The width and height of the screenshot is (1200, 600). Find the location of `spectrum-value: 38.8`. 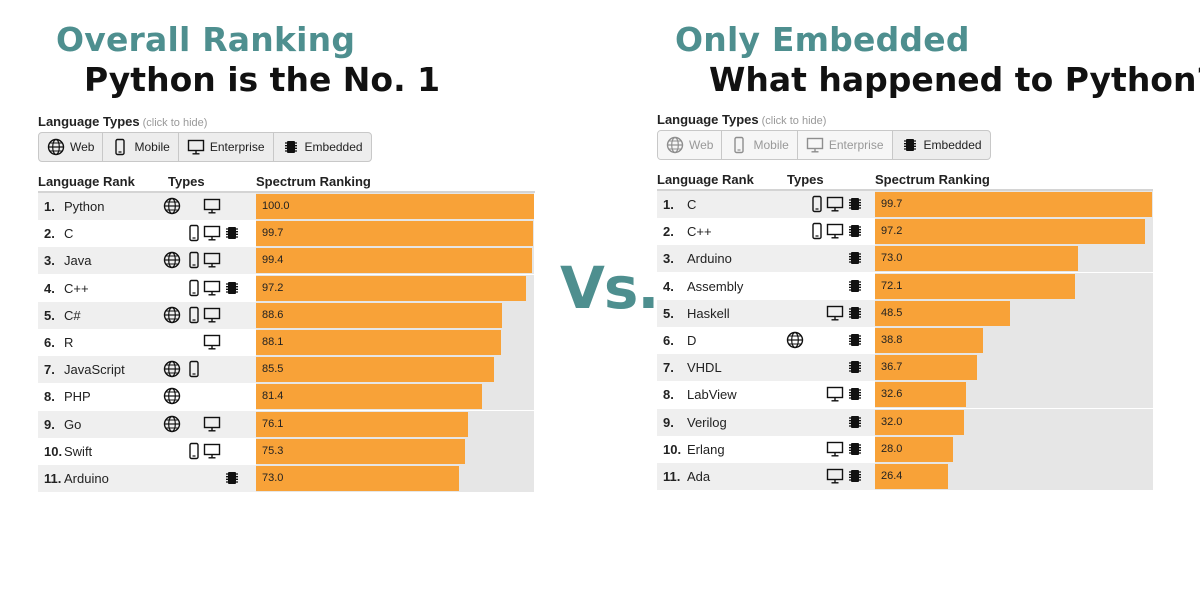

spectrum-value: 38.8 is located at coordinates (892, 340).